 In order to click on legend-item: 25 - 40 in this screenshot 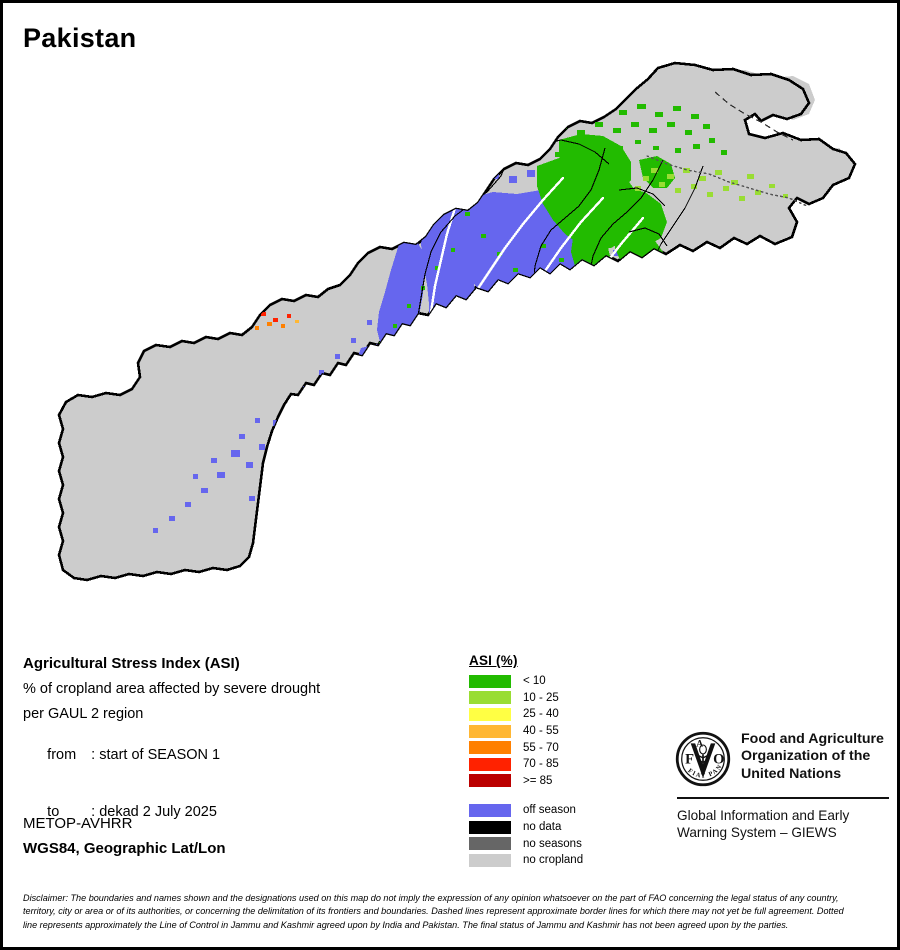, I will do `click(554, 714)`.